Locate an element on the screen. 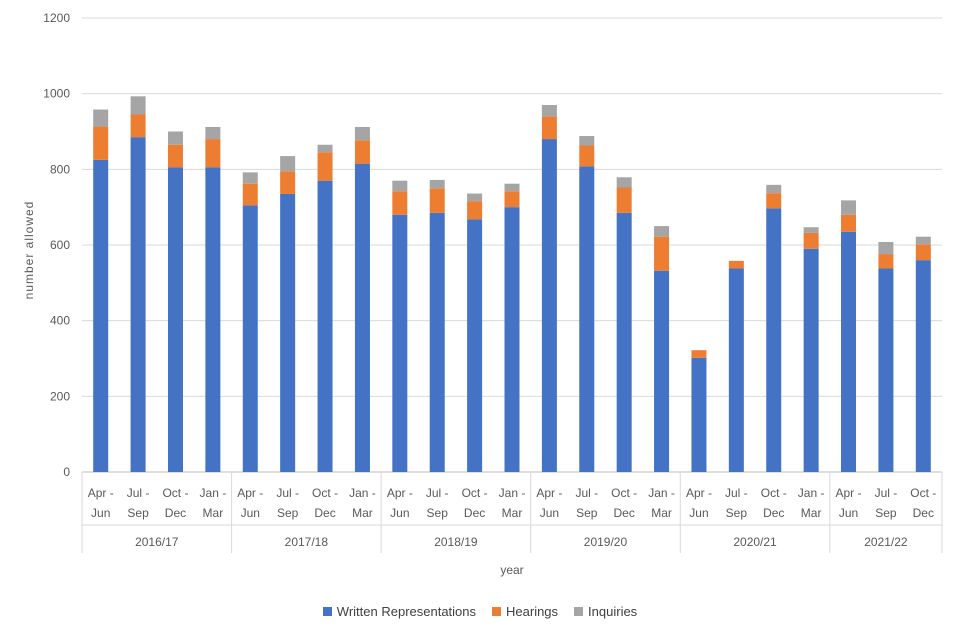  y-tick-label: 400 is located at coordinates (60, 321).